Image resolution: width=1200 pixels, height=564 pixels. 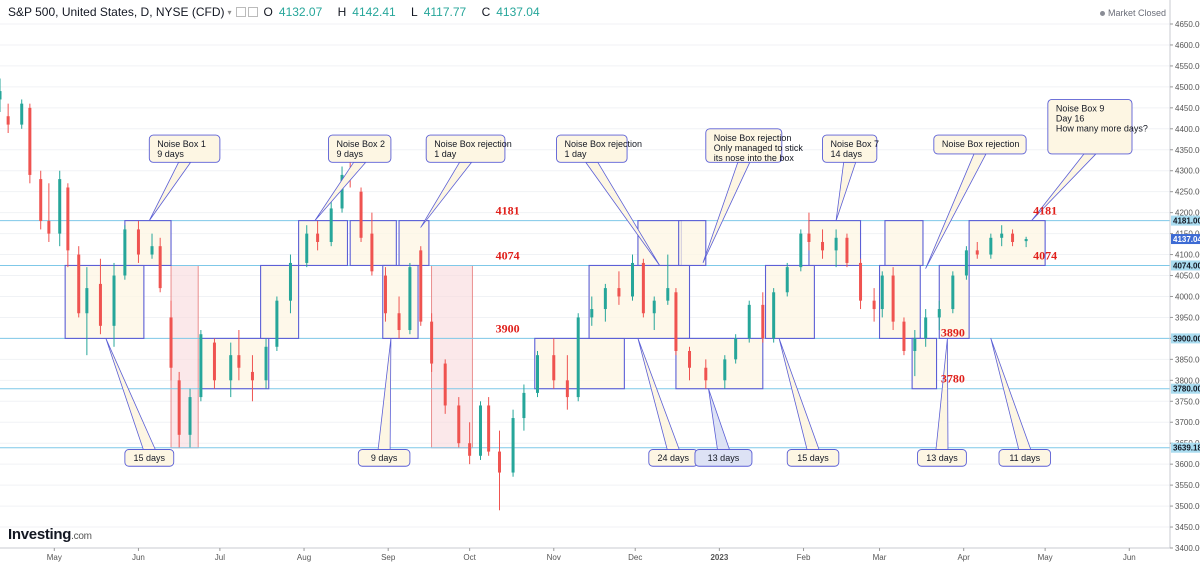 What do you see at coordinates (1187, 380) in the screenshot?
I see `y-tick-label: 3800.00` at bounding box center [1187, 380].